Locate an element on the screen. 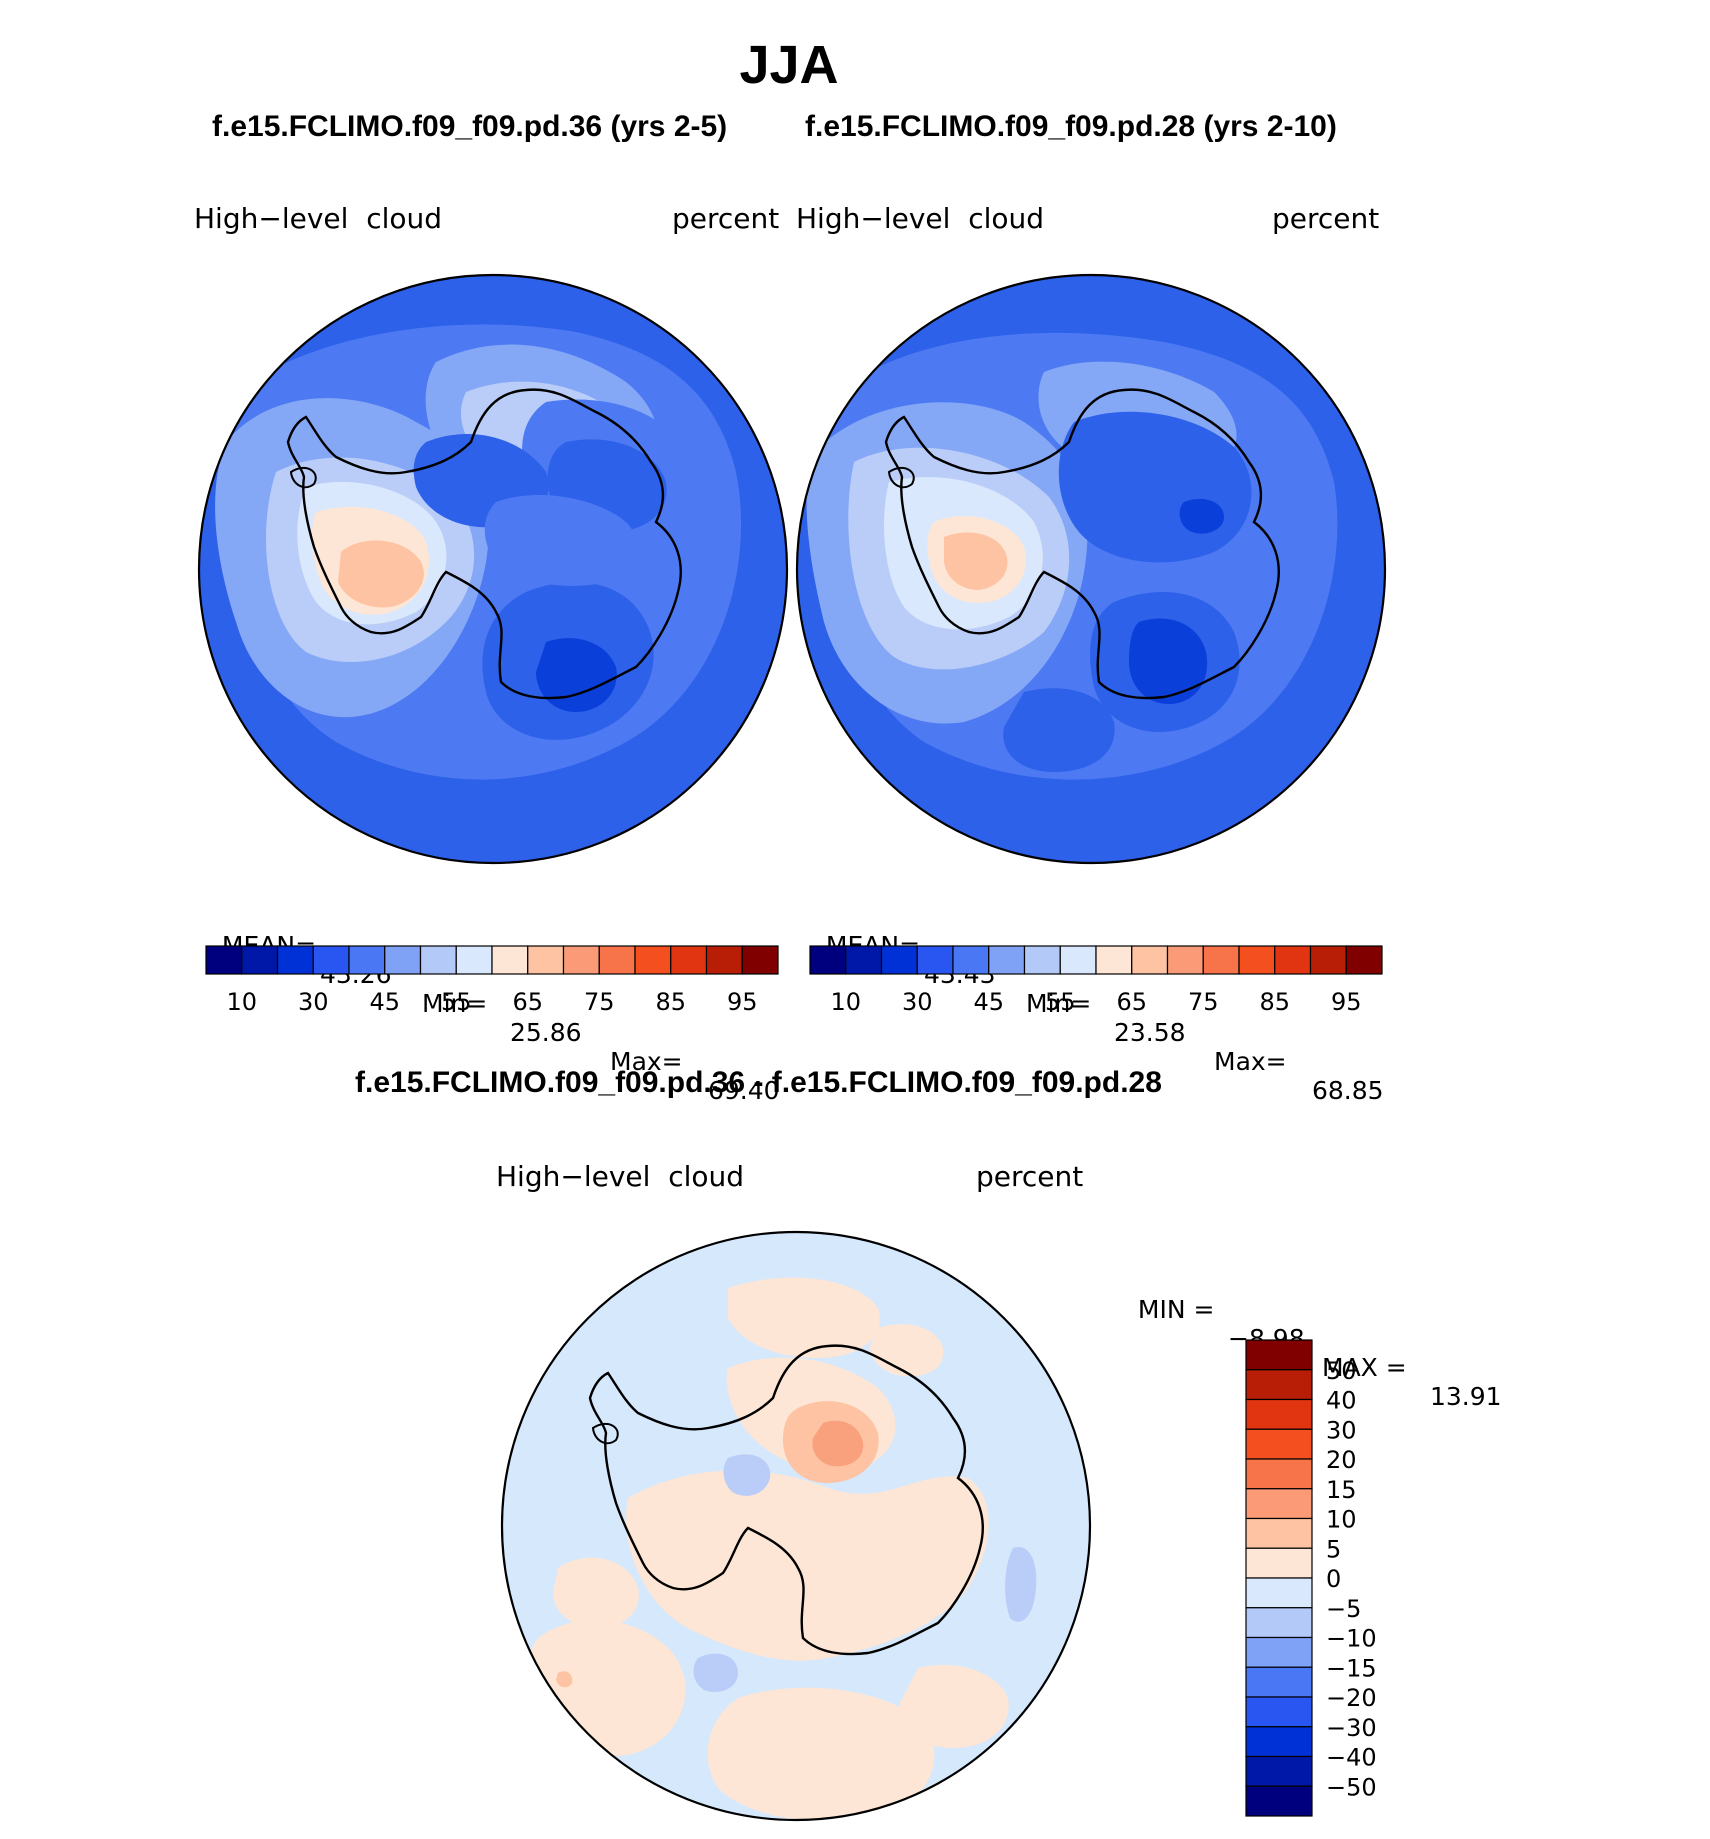 The width and height of the screenshot is (1710, 1839). difference-colorbar-label: 10 is located at coordinates (1341, 1520).